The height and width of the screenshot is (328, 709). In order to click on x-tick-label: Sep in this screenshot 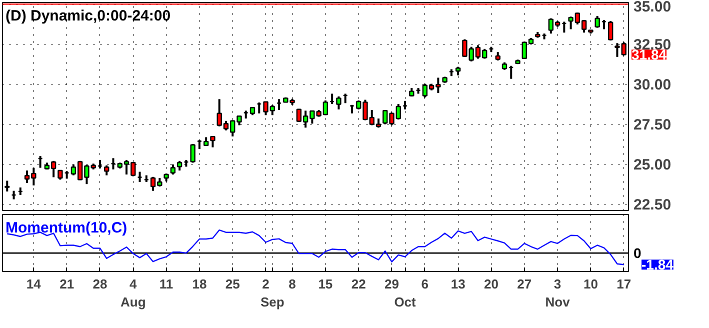, I will do `click(272, 302)`.